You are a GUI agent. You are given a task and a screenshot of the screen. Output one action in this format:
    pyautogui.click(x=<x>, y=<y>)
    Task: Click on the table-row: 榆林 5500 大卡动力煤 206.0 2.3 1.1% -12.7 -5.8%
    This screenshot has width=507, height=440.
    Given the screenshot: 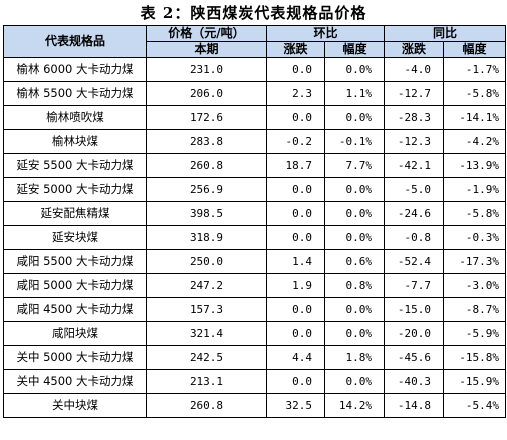 What is the action you would take?
    pyautogui.click(x=255, y=93)
    